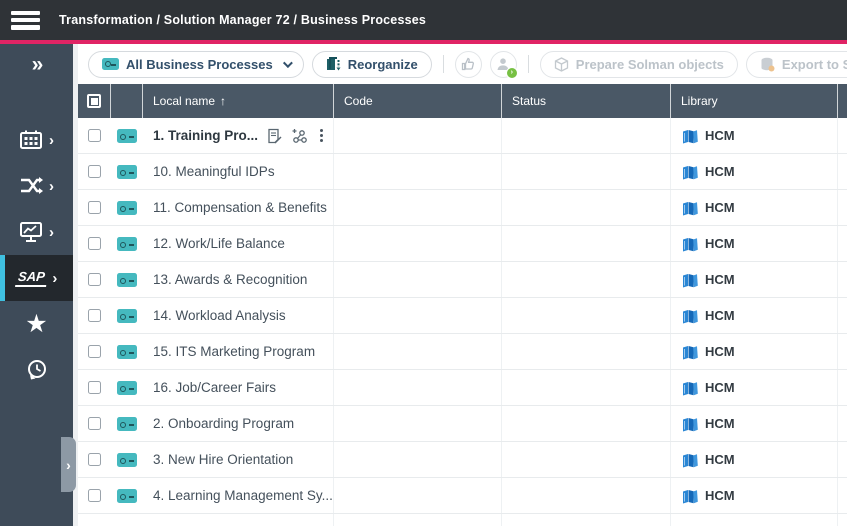  I want to click on row-actions, so click(299, 136).